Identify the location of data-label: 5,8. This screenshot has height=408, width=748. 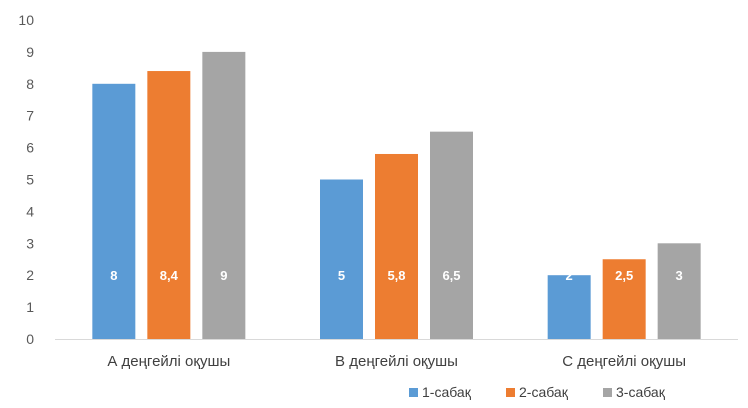
(396, 275).